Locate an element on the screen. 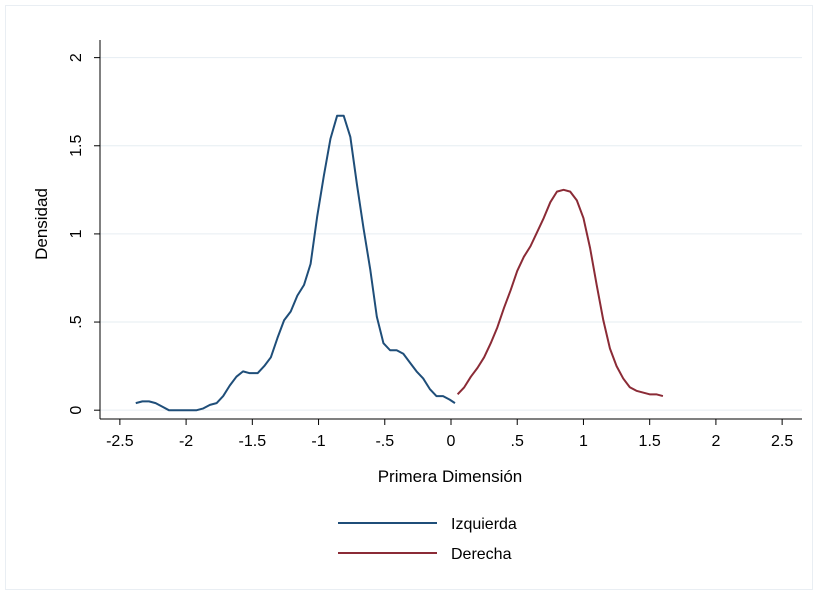 The width and height of the screenshot is (820, 596). y-tick-label: 1 is located at coordinates (76, 233).